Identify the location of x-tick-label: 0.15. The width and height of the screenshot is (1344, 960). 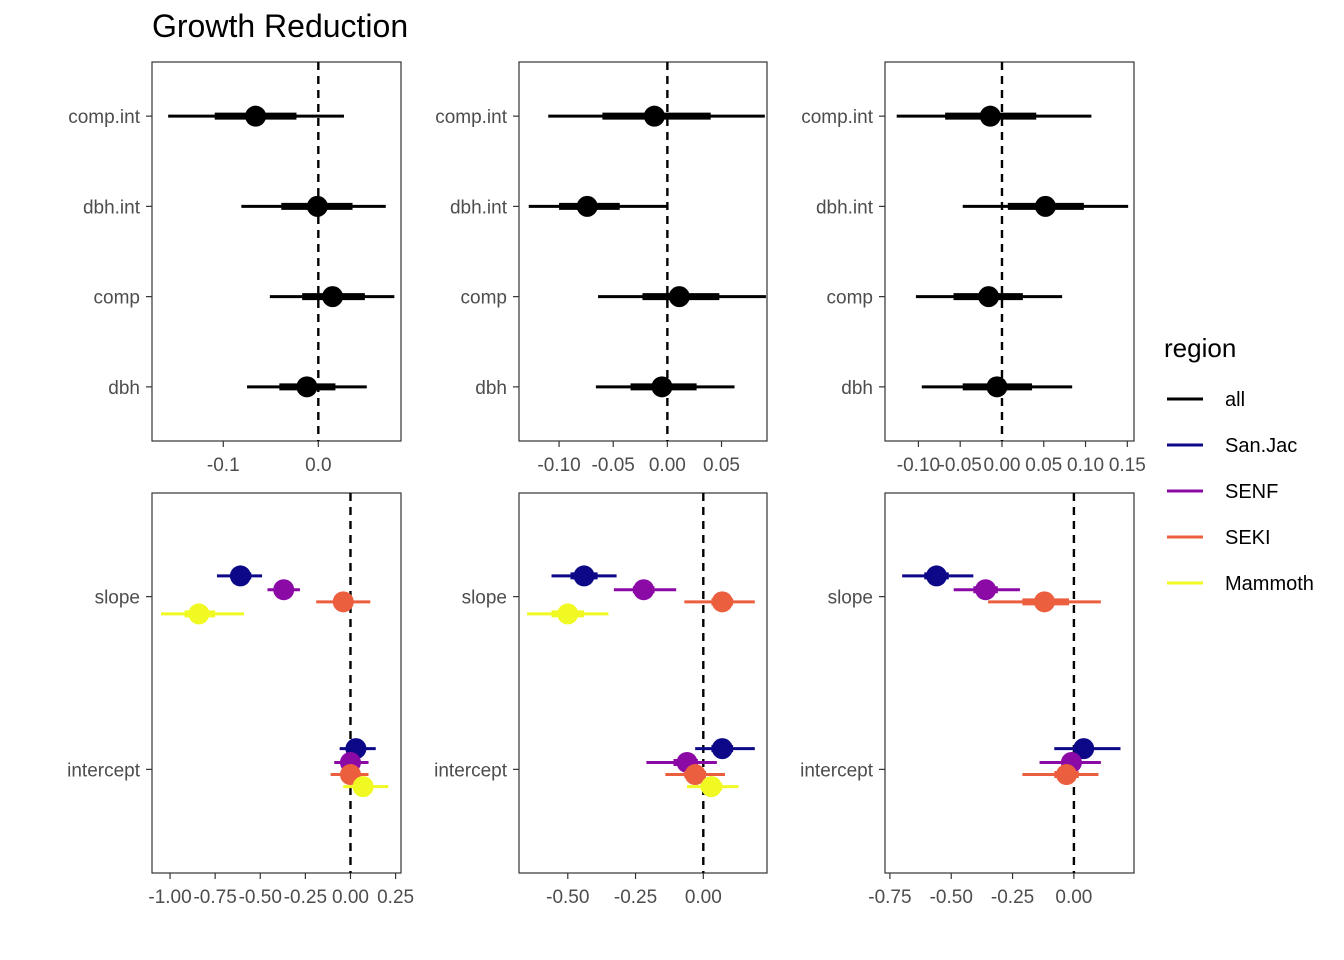
(1127, 465).